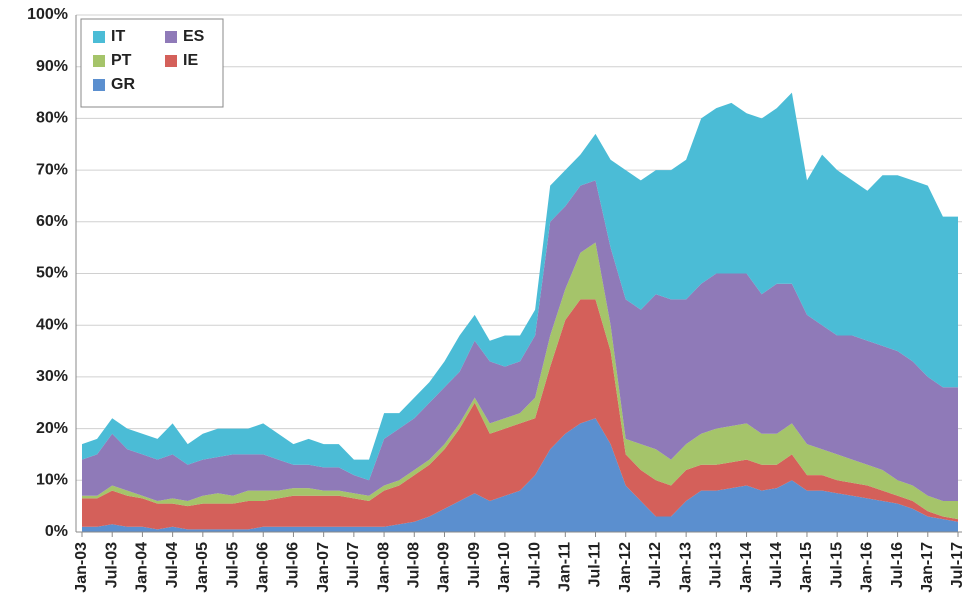 This screenshot has width=964, height=605. I want to click on y-tick-label: 100%, so click(47, 14).